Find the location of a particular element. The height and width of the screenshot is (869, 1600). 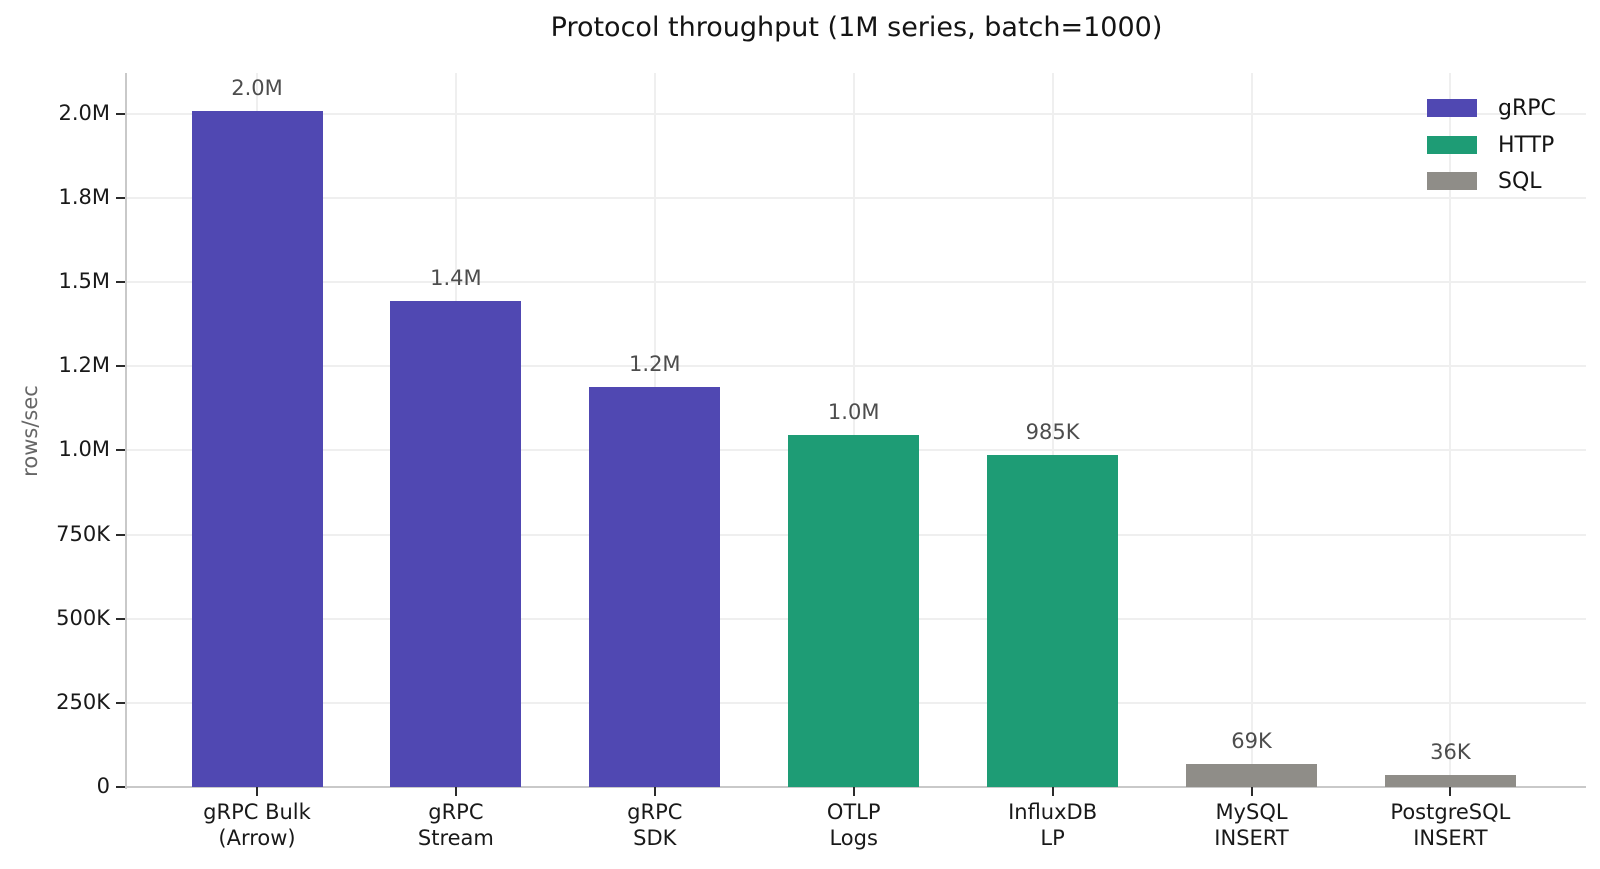

x-tick-label-line: gRPC Bulk is located at coordinates (257, 812).